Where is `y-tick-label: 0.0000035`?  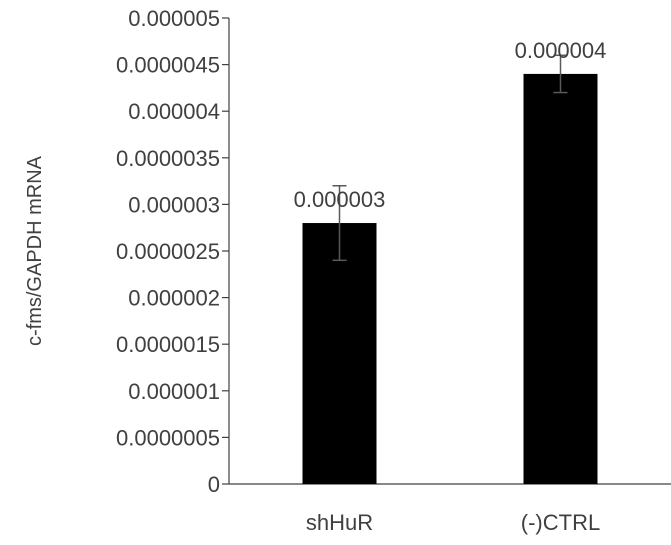
y-tick-label: 0.0000035 is located at coordinates (168, 158).